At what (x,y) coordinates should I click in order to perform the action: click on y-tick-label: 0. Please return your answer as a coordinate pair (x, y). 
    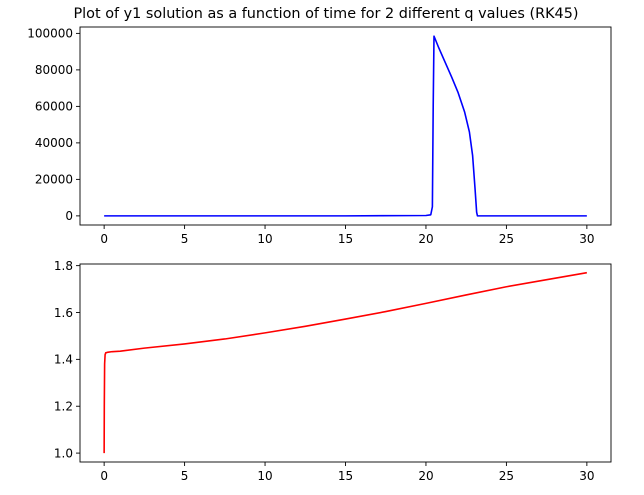
    Looking at the image, I should click on (69, 216).